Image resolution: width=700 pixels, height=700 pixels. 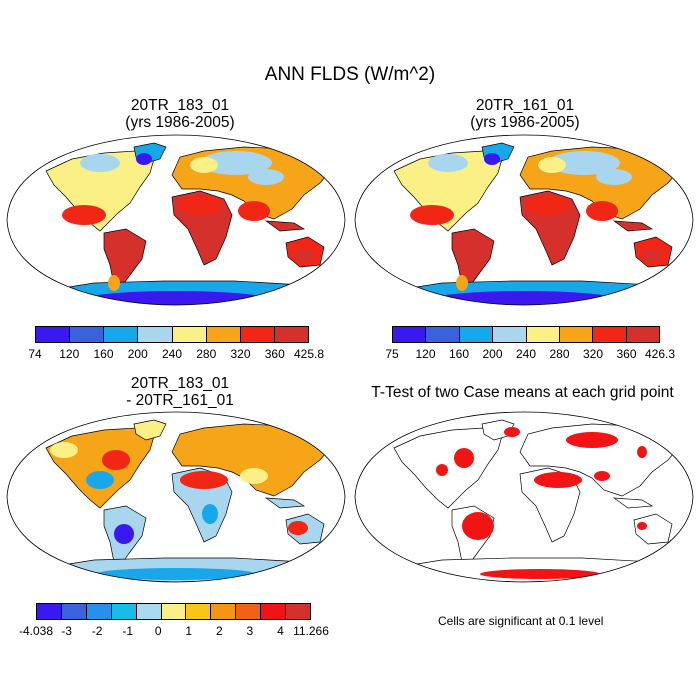 I want to click on colorbar-top-right-labels: 75 120 160 200 240 280 320 360 426.3, so click(x=530, y=355).